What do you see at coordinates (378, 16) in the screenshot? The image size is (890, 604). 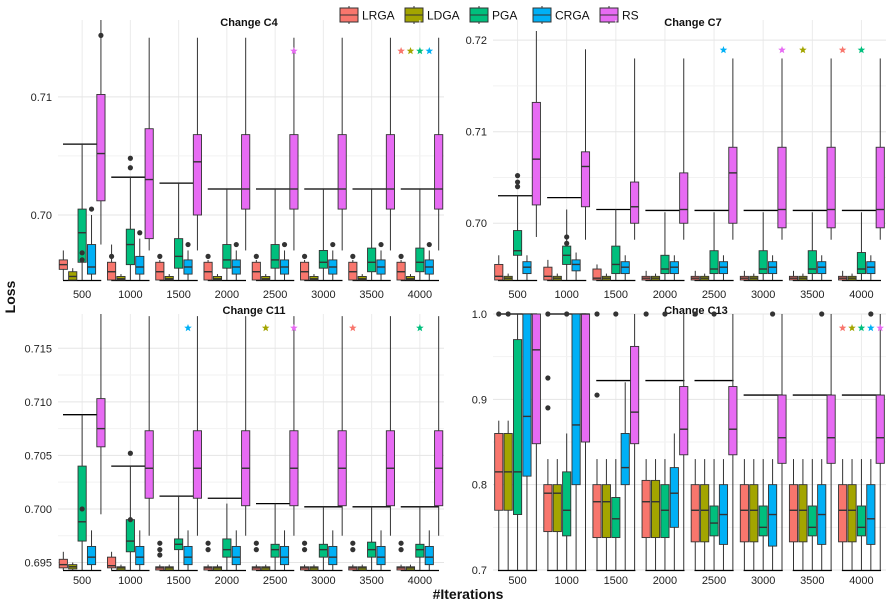 I see `legend-label: LRGA` at bounding box center [378, 16].